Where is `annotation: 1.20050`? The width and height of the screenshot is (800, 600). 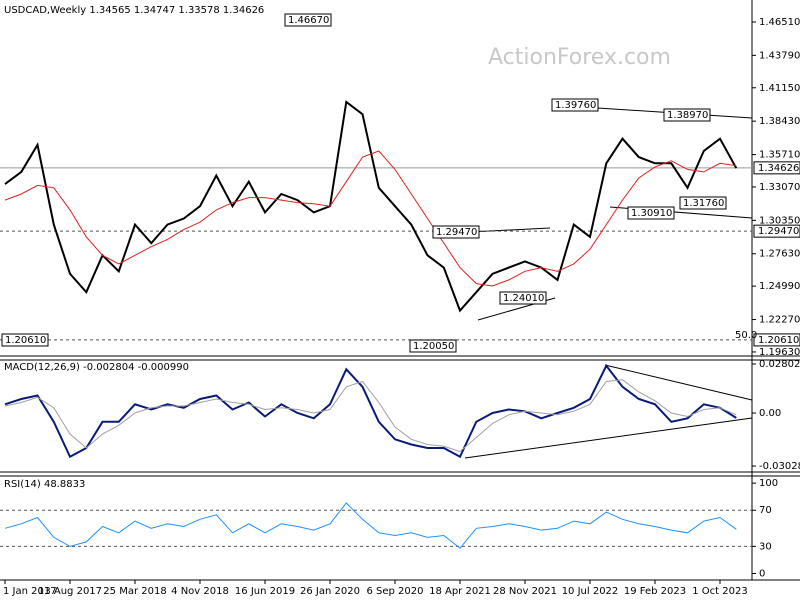
annotation: 1.20050 is located at coordinates (433, 346).